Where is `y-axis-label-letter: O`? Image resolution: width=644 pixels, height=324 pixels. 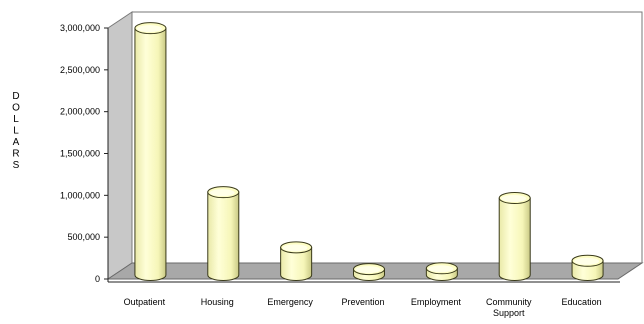
y-axis-label-letter: O is located at coordinates (16, 108).